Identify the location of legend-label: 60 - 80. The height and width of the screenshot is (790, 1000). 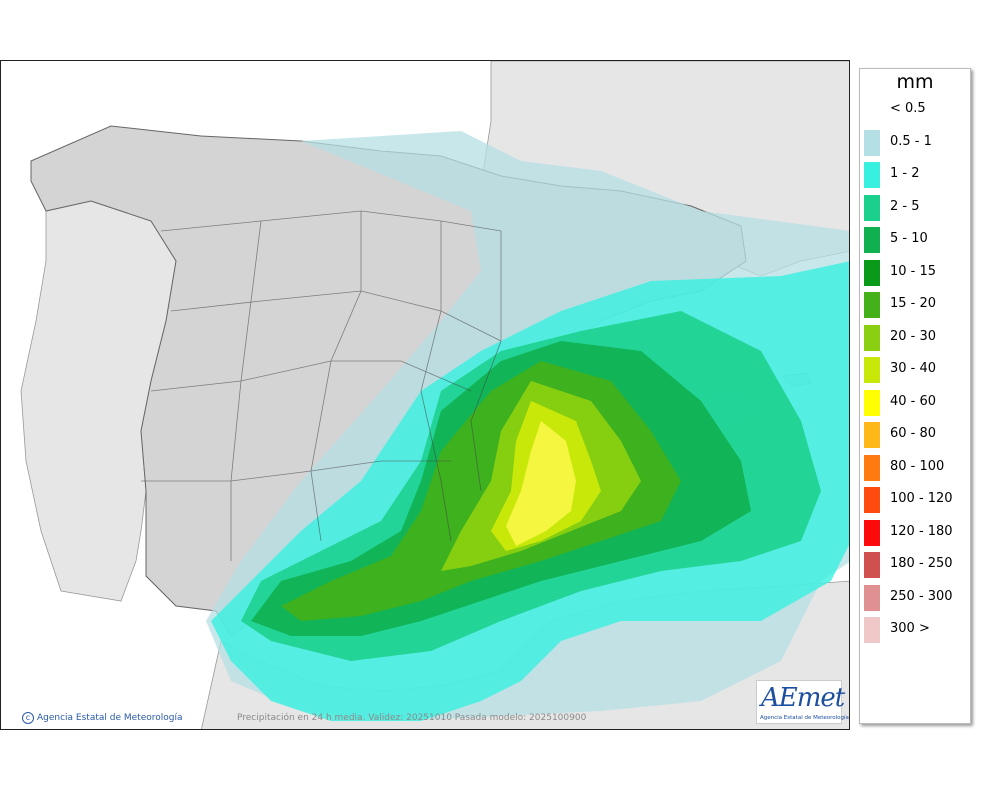
(913, 433).